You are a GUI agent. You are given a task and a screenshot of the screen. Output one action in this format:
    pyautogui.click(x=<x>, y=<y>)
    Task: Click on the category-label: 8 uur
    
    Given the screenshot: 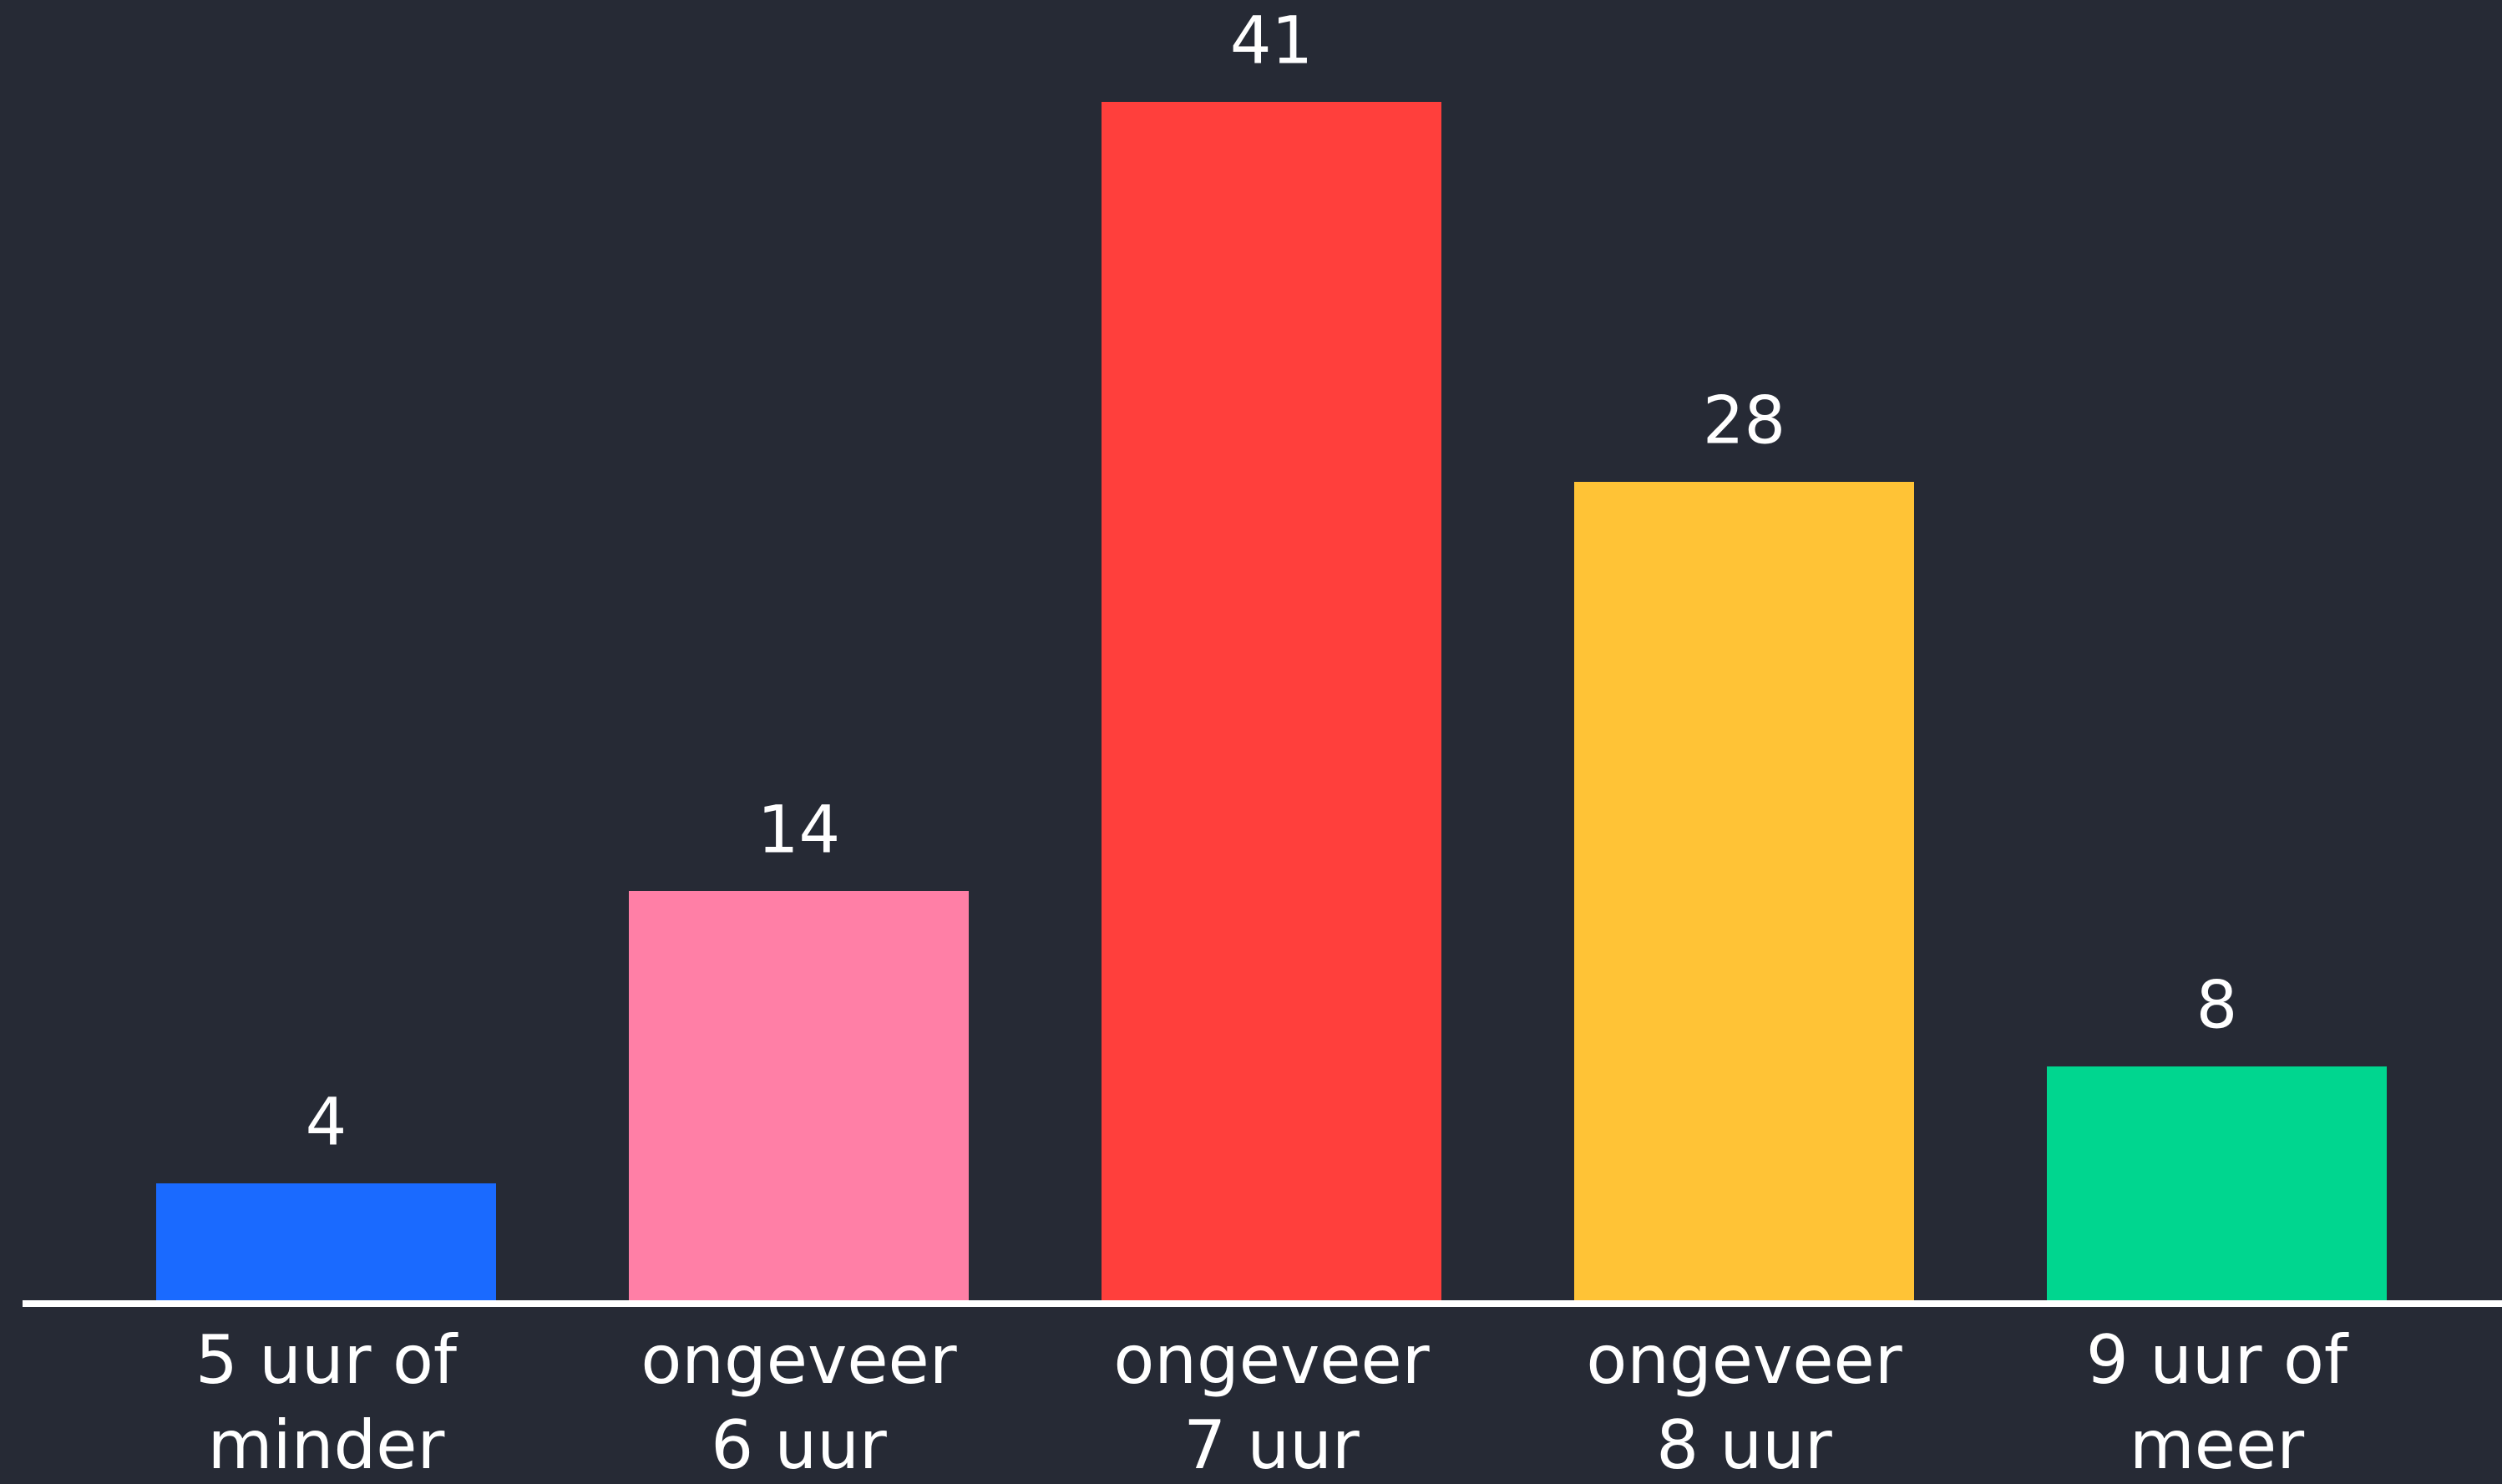 What is the action you would take?
    pyautogui.click(x=1744, y=1445)
    